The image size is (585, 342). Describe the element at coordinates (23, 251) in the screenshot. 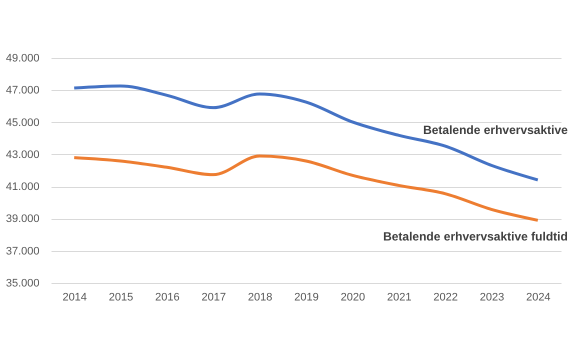

I see `y-tick-label: 37.000` at that location.